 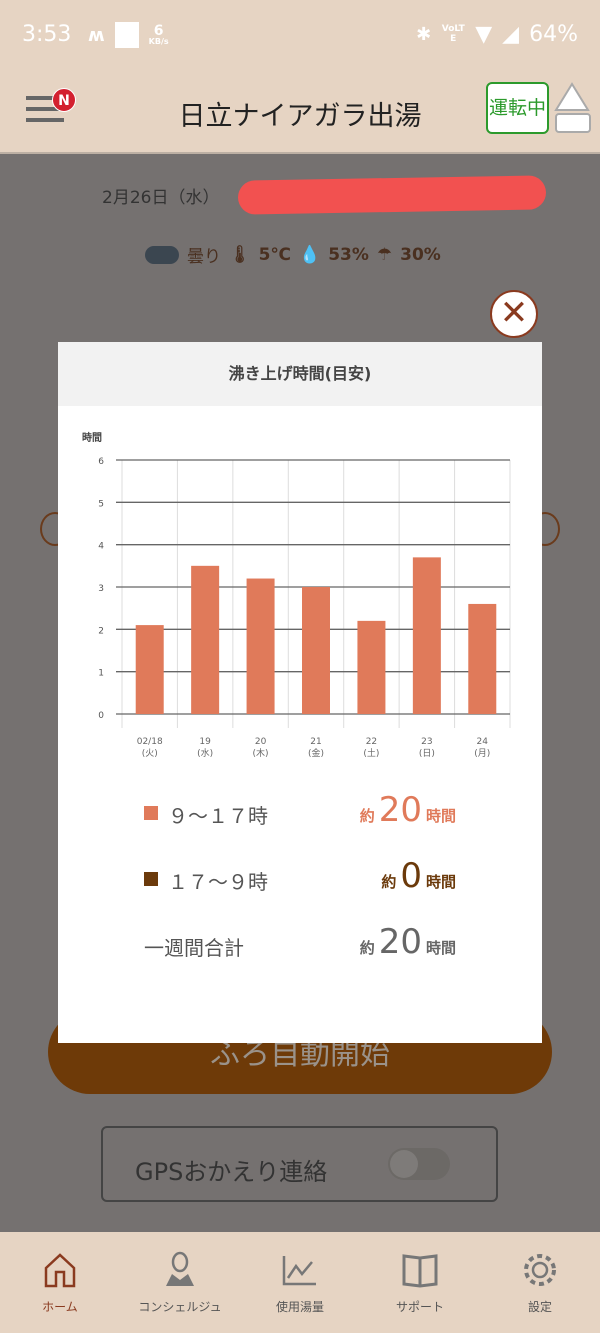 What do you see at coordinates (453, 33) in the screenshot?
I see `volte-indicator: VoLTE` at bounding box center [453, 33].